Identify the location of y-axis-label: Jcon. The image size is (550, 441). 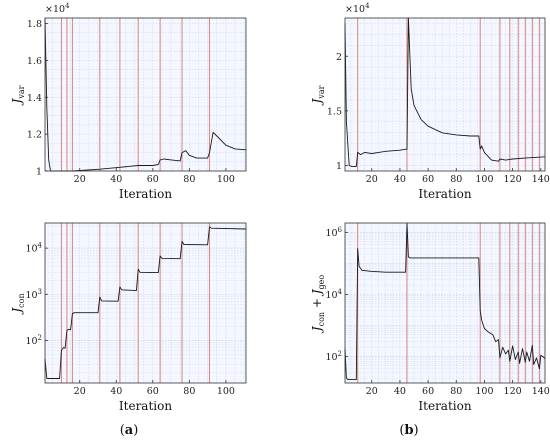
(18, 304).